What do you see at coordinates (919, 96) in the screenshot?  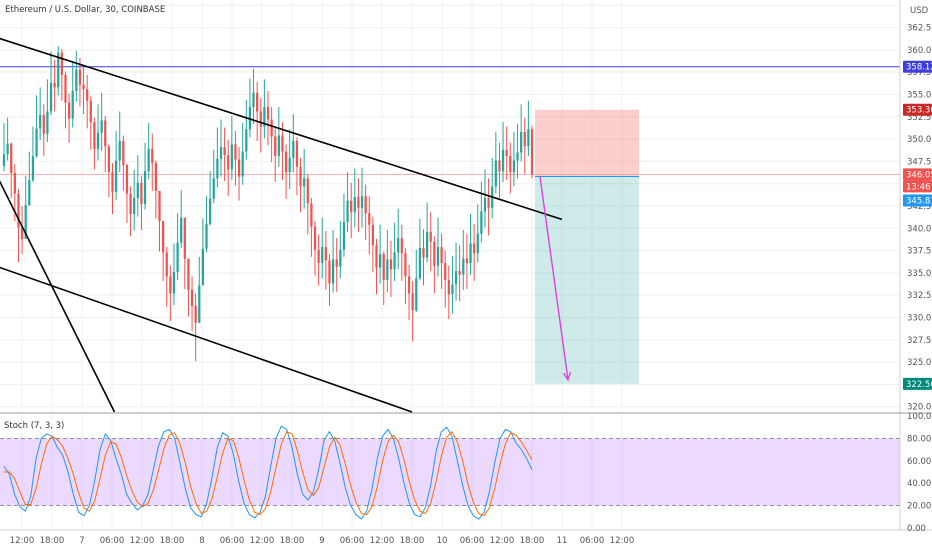 I see `price-tick-label: 355.00` at bounding box center [919, 96].